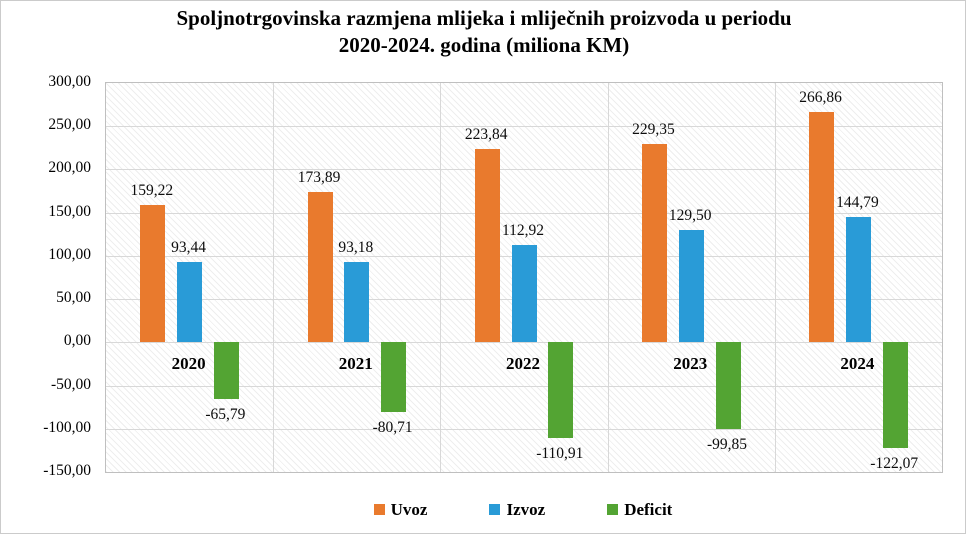  What do you see at coordinates (67, 470) in the screenshot?
I see `y-axis-tick-label: -150,00` at bounding box center [67, 470].